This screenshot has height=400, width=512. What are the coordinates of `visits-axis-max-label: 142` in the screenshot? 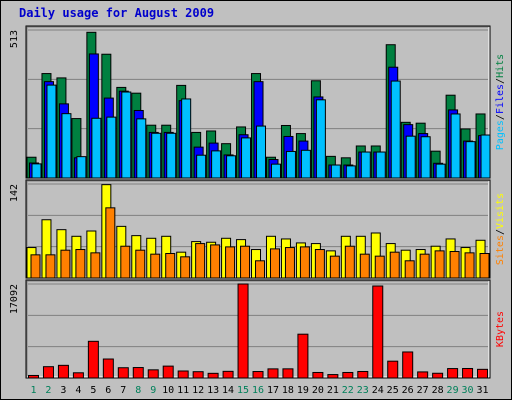 It's located at (14, 193).